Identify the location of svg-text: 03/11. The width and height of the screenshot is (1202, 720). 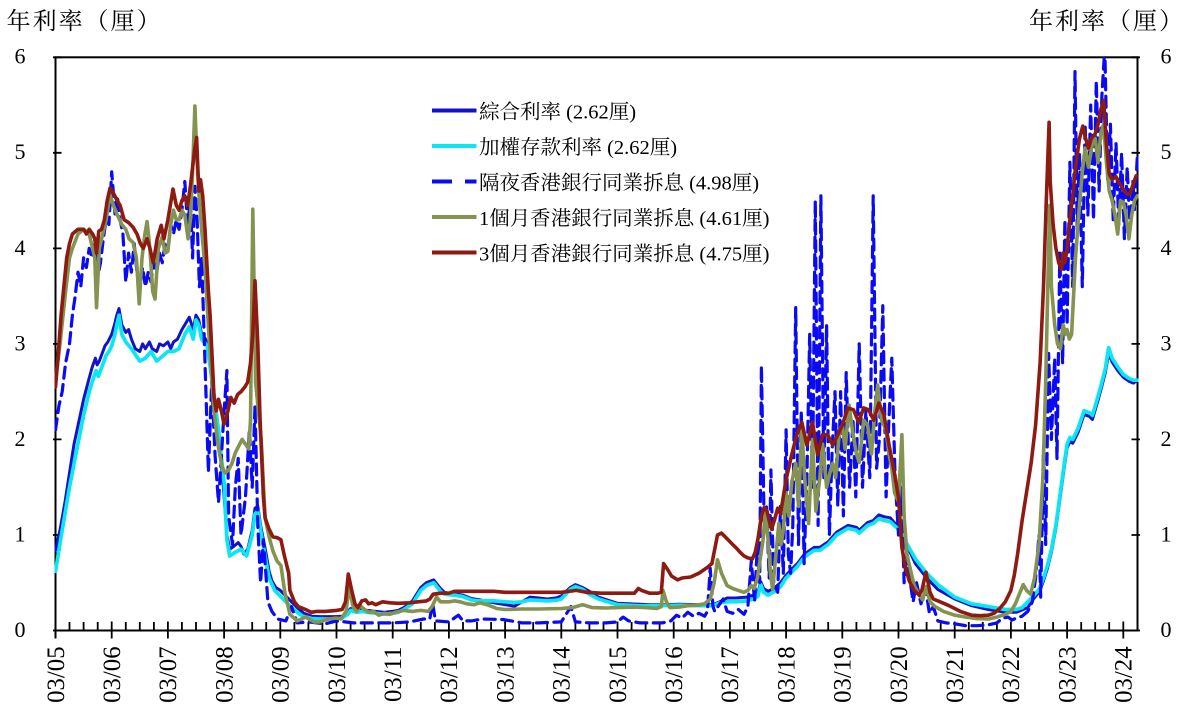
(393, 674).